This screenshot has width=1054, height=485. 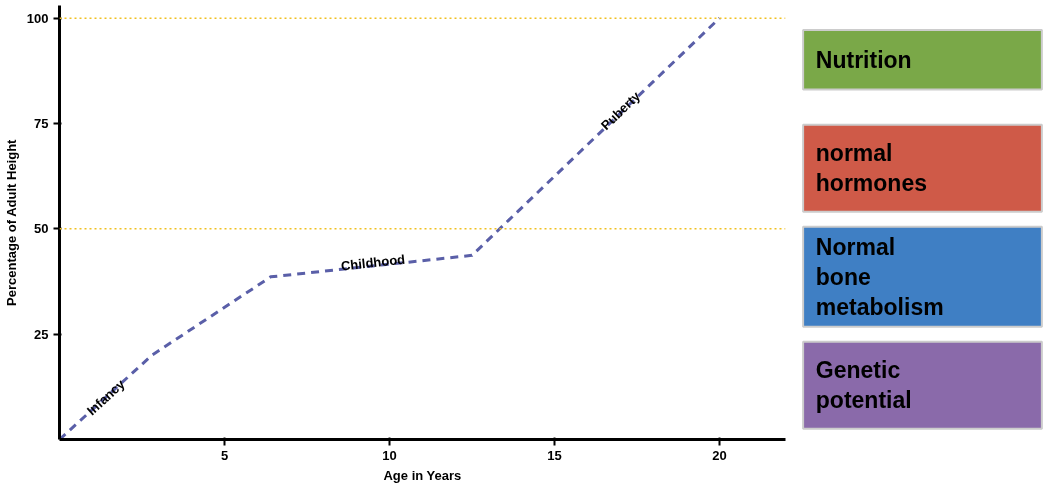 I want to click on x-tick-label: 10, so click(x=389, y=455).